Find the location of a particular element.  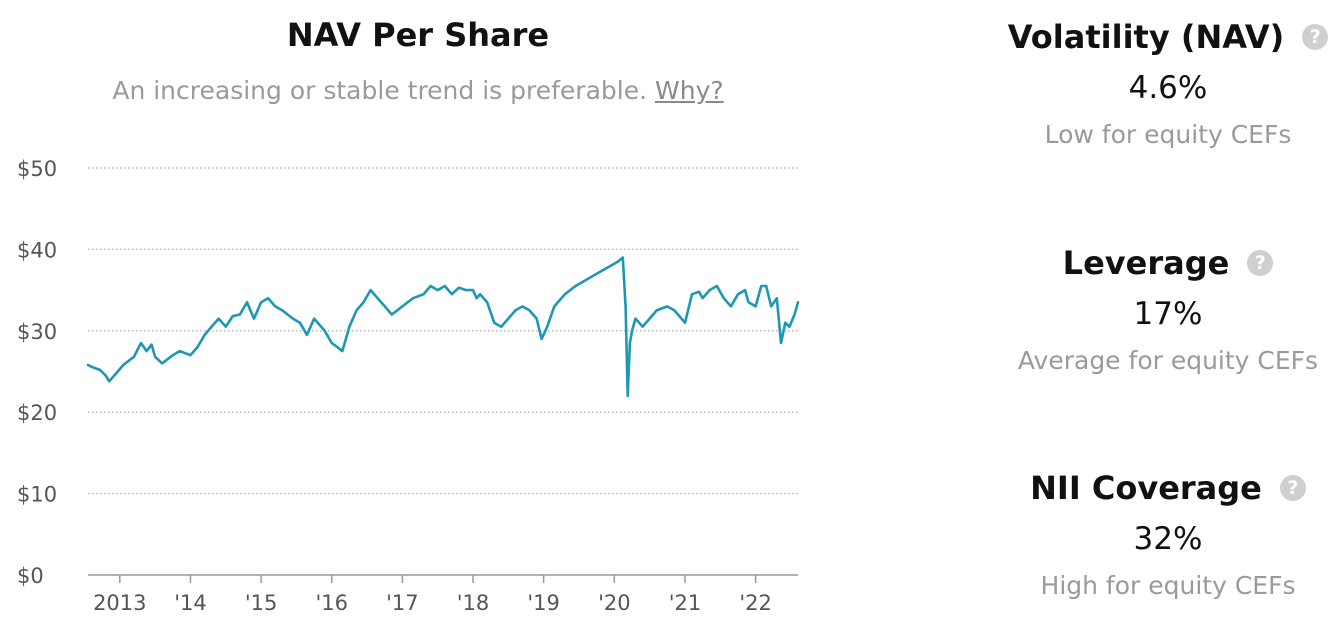

metric-nii-coverage-desc: High for equity CEFs is located at coordinates (1168, 585).